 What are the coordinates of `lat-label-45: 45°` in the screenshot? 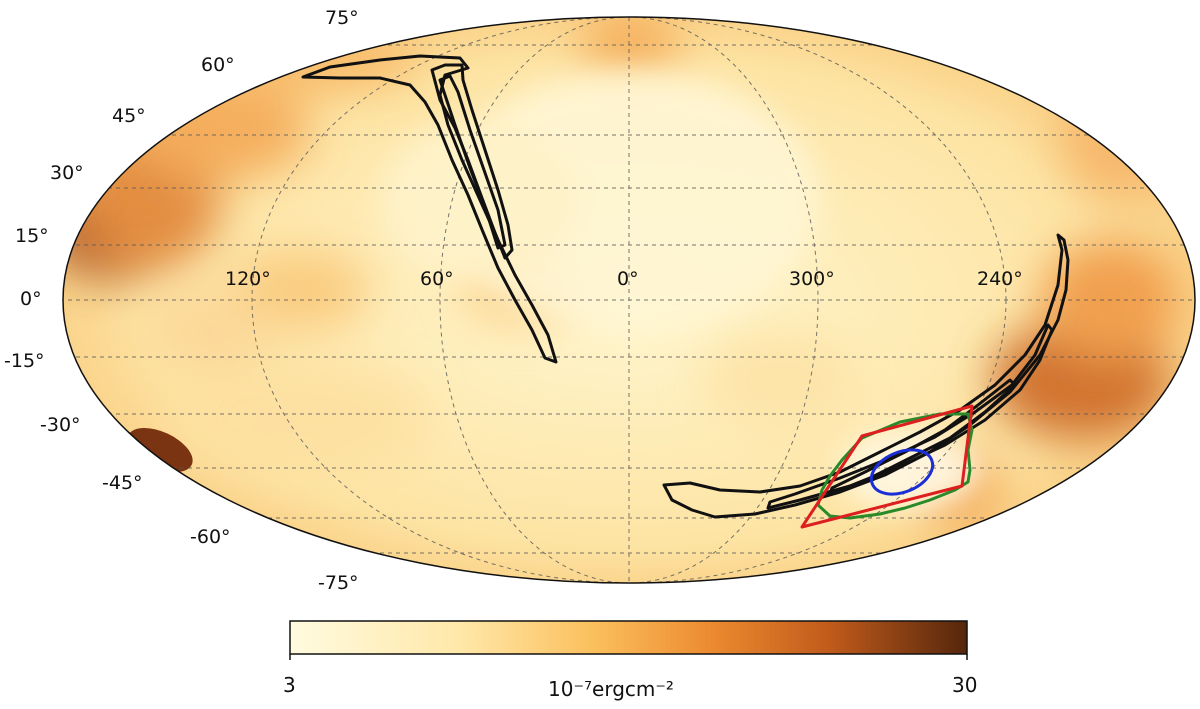 It's located at (129, 116).